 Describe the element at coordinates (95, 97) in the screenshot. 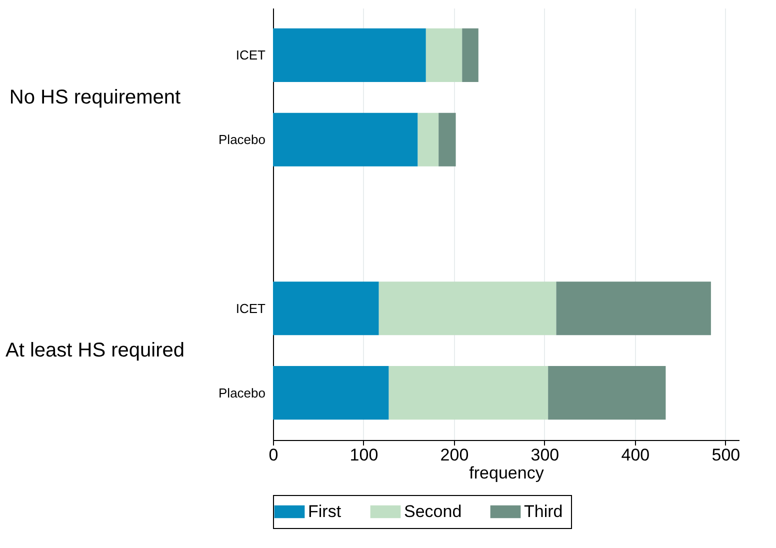

I see `text: No HS requirement` at that location.